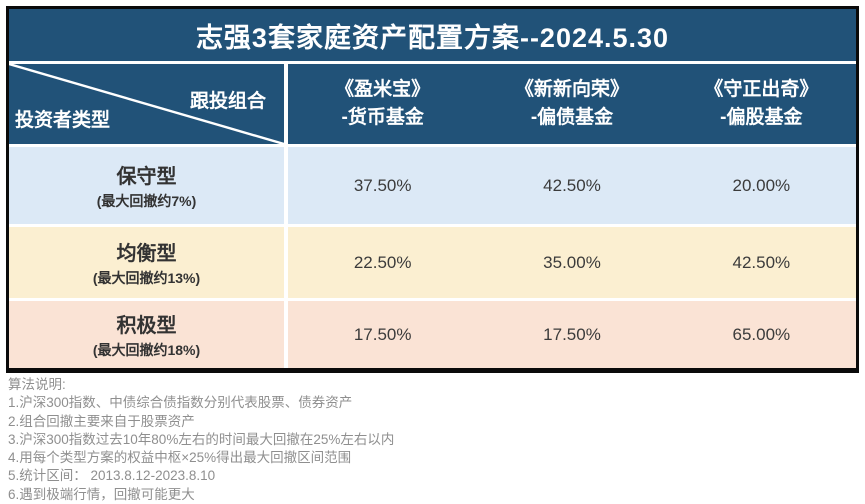  Describe the element at coordinates (146, 254) in the screenshot. I see `row-type: 均衡型` at that location.